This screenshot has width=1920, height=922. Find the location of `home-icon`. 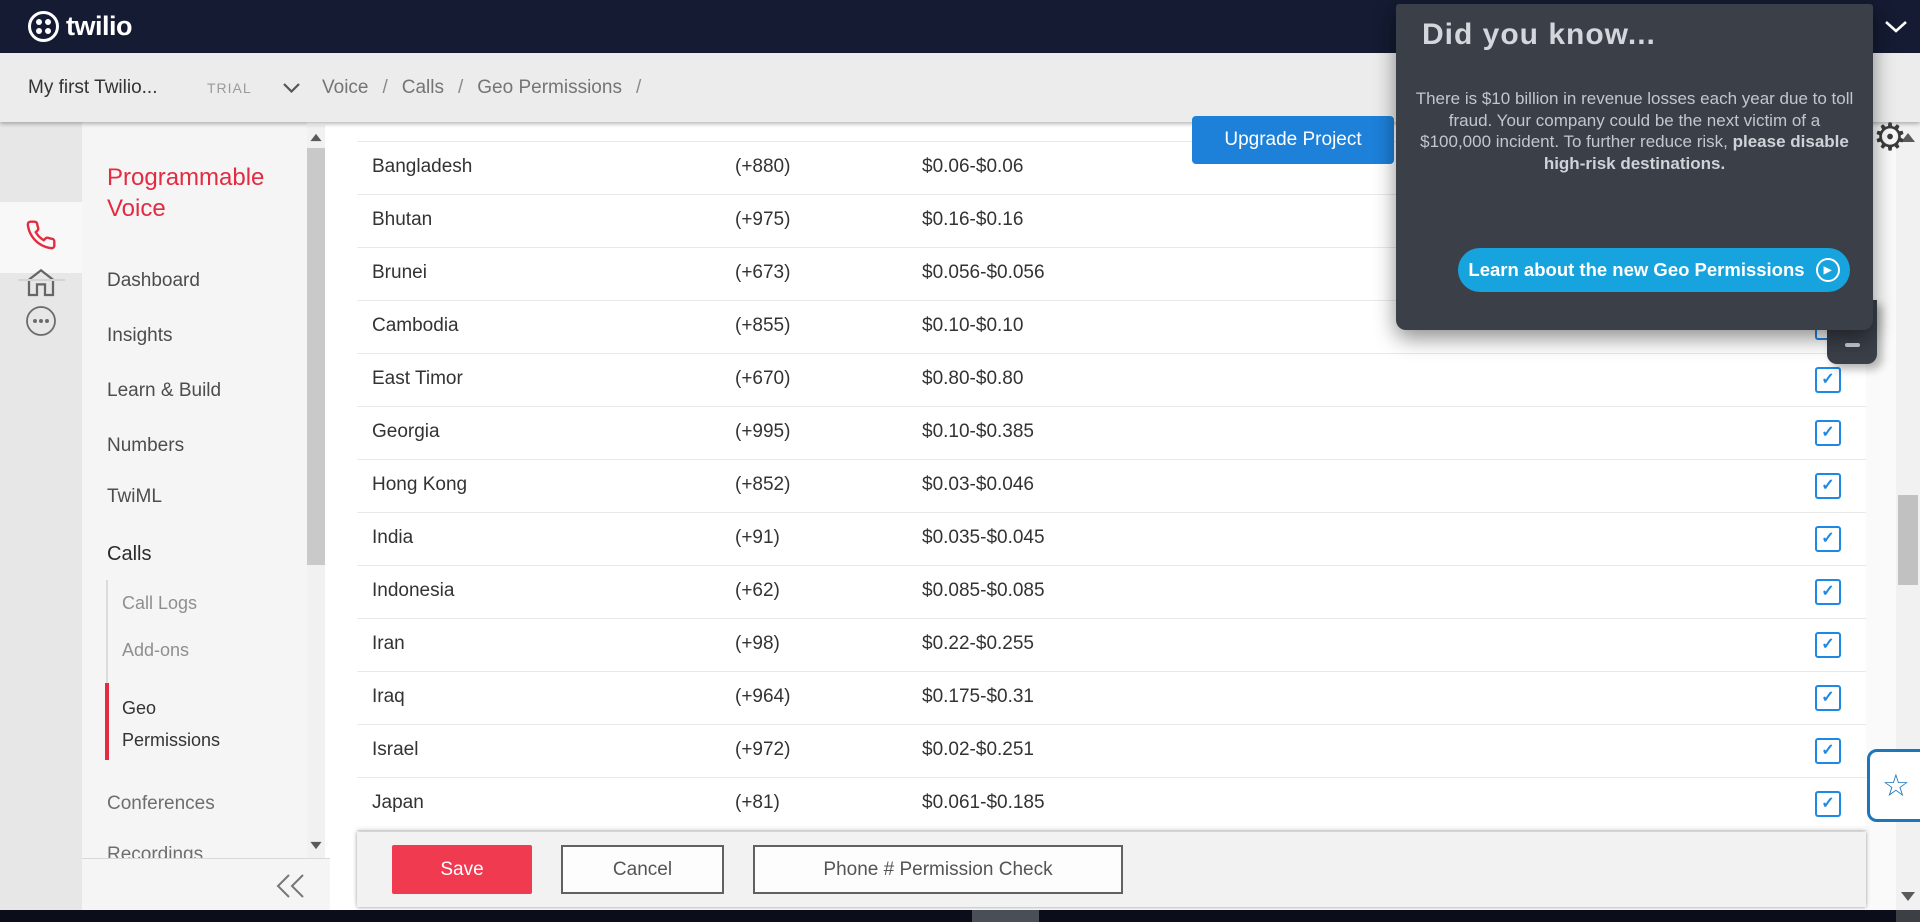

home-icon is located at coordinates (41, 283).